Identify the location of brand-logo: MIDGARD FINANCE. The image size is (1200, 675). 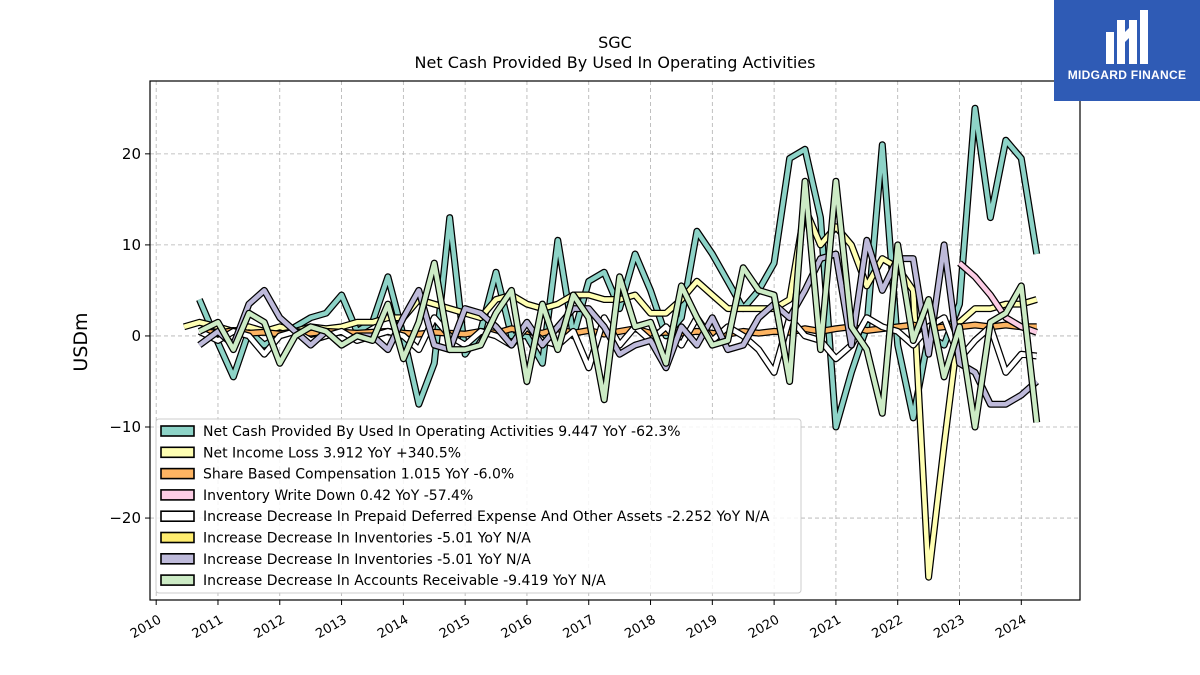
(1127, 50).